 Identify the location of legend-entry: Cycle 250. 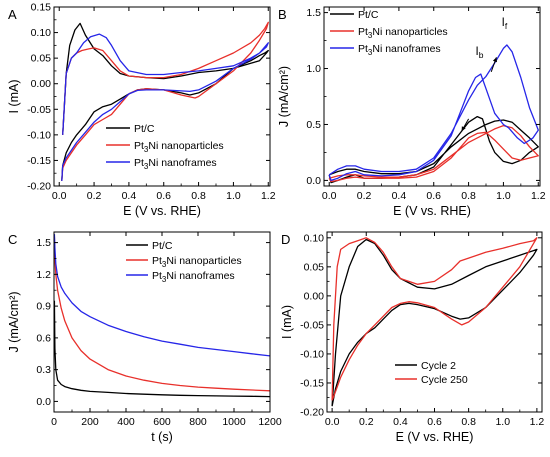
(444, 380).